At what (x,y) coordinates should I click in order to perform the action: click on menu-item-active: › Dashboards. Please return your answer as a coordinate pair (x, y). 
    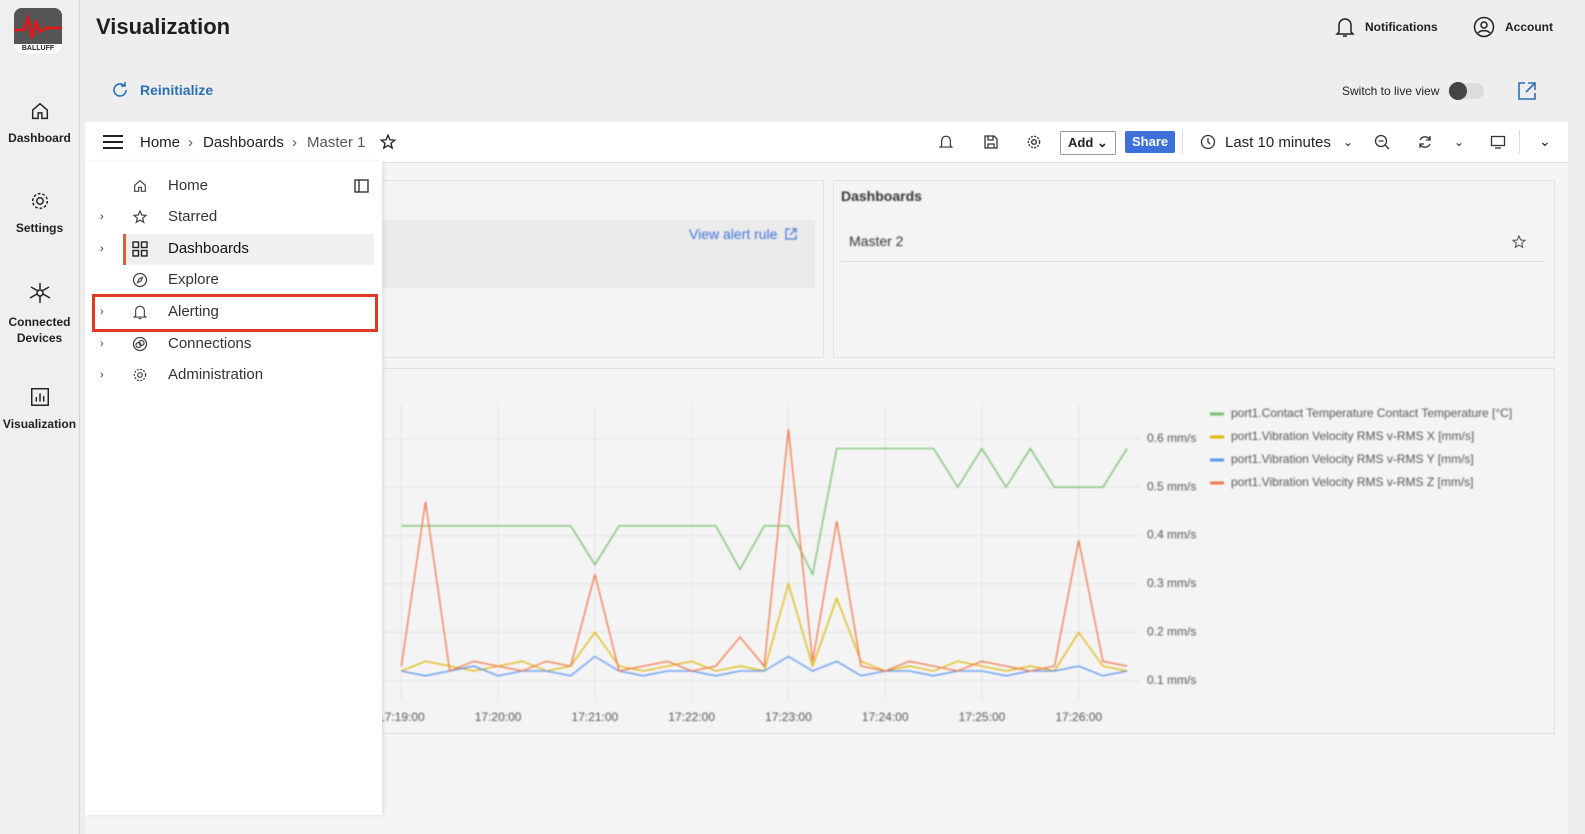
    Looking at the image, I should click on (233, 249).